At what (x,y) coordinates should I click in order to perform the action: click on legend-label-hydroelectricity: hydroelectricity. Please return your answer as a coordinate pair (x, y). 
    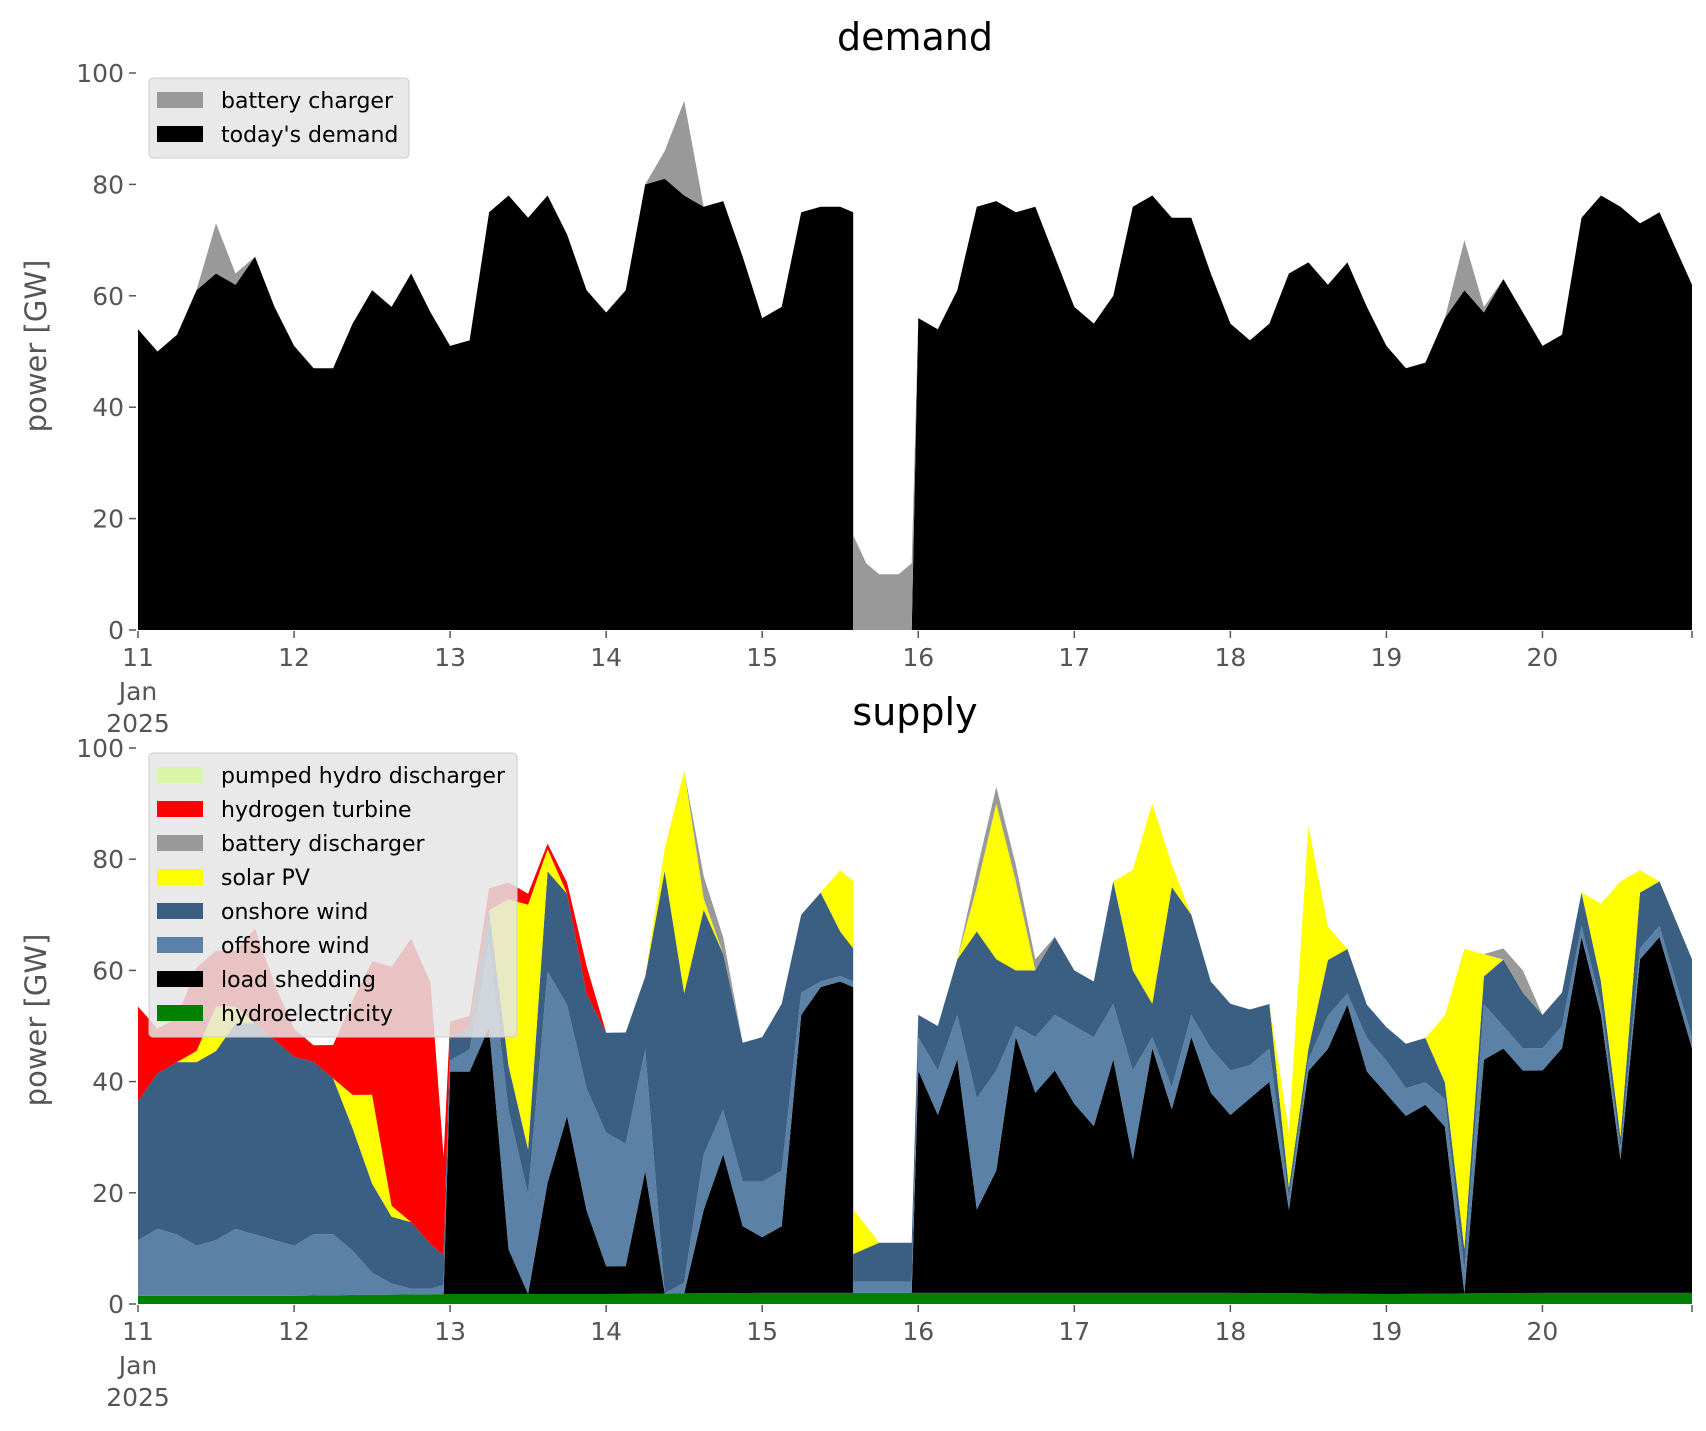
    Looking at the image, I should click on (307, 1014).